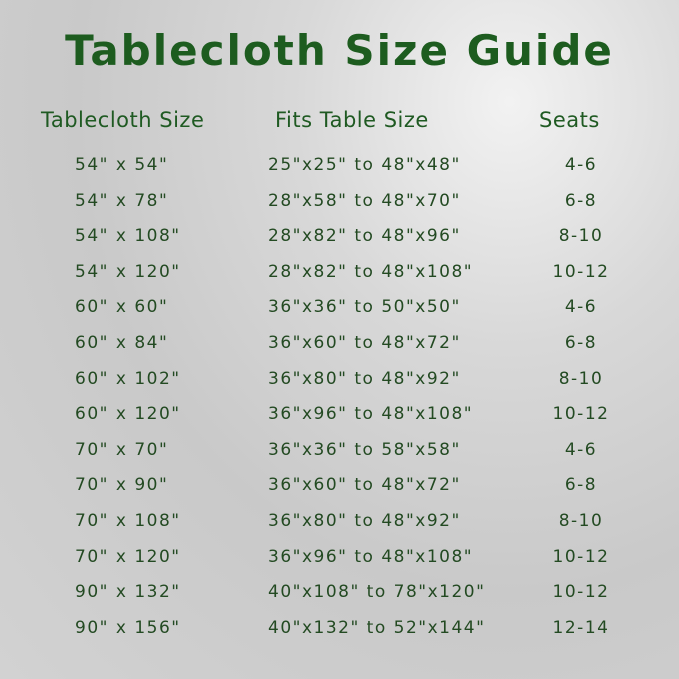 This screenshot has height=679, width=679. I want to click on tablecloth-size-cell: 60" x 102", so click(128, 378).